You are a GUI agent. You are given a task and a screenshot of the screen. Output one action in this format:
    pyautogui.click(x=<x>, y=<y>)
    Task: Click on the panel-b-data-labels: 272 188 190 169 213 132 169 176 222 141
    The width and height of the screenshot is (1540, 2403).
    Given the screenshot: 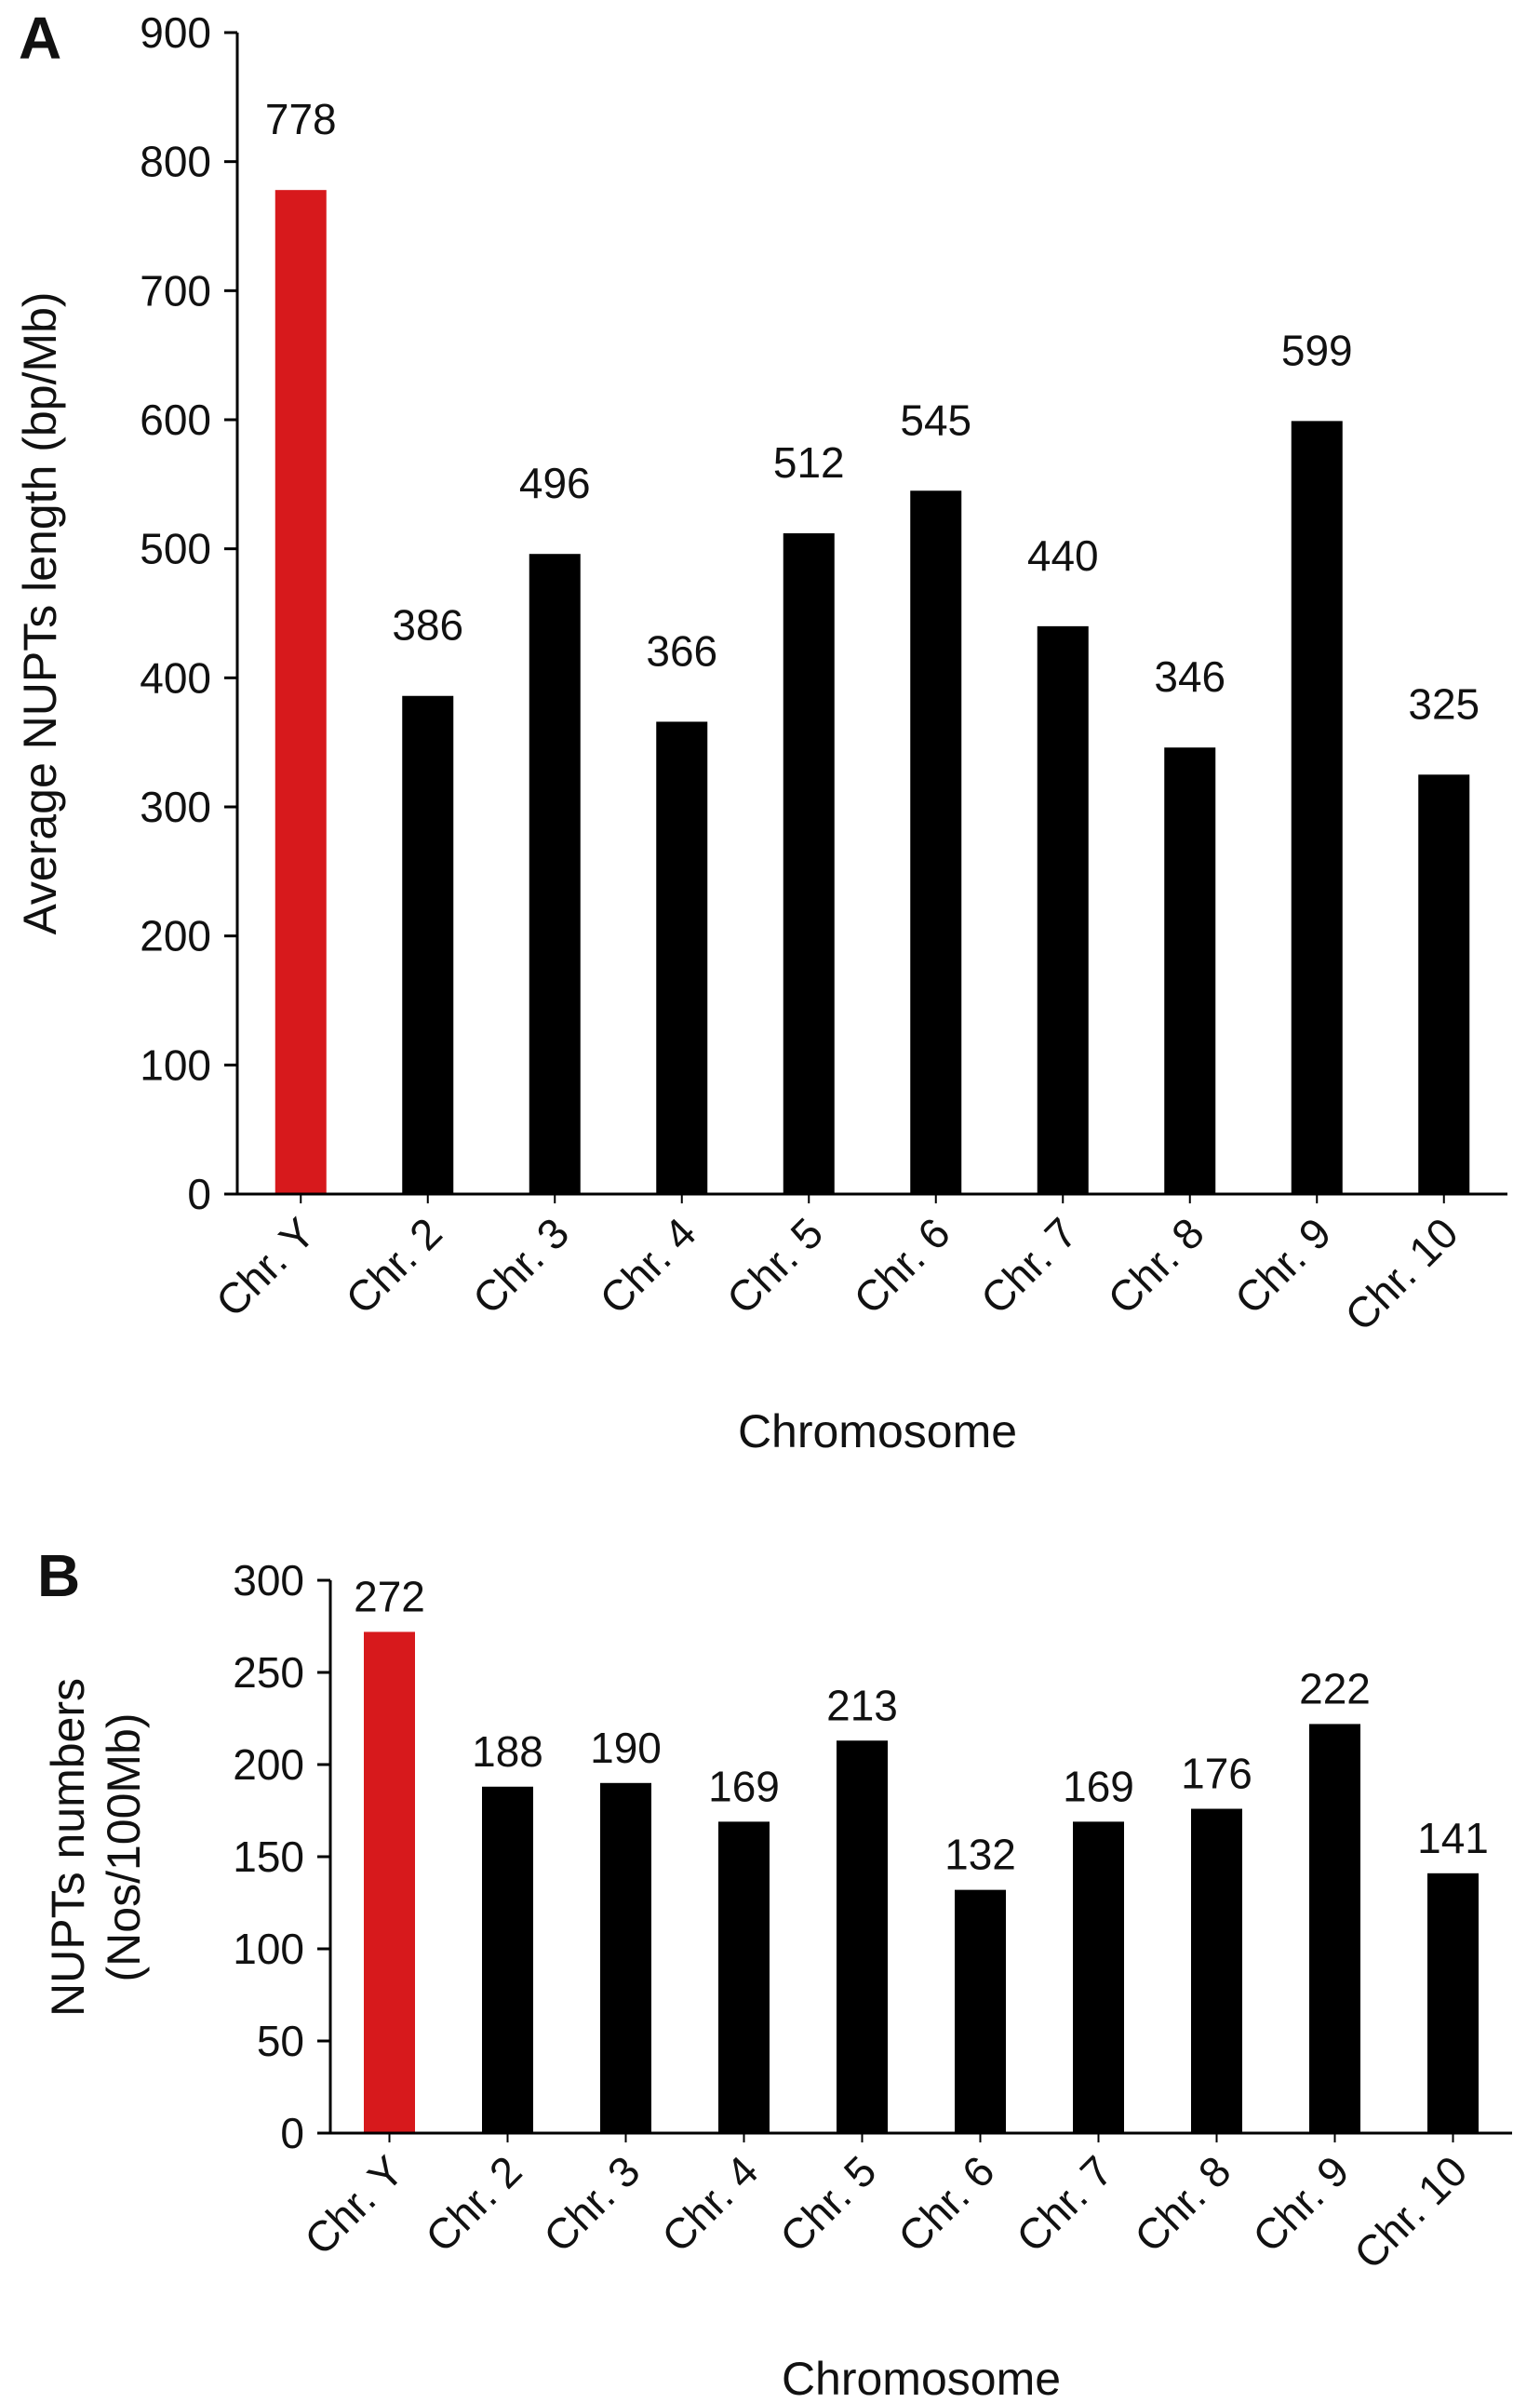 What is the action you would take?
    pyautogui.click(x=922, y=1725)
    